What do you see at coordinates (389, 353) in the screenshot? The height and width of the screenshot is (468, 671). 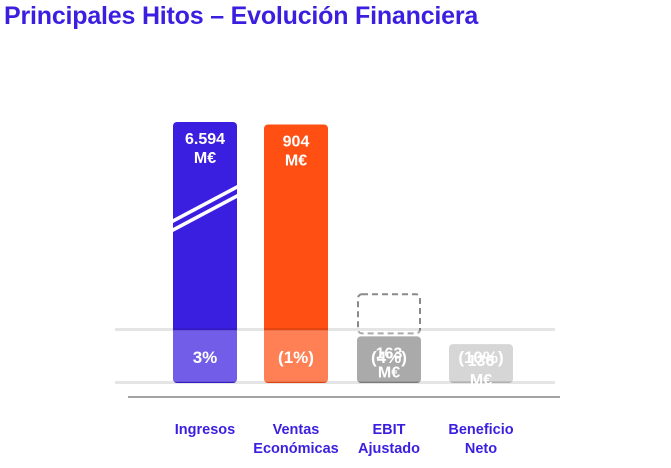 I see `bar-value-label: 163` at bounding box center [389, 353].